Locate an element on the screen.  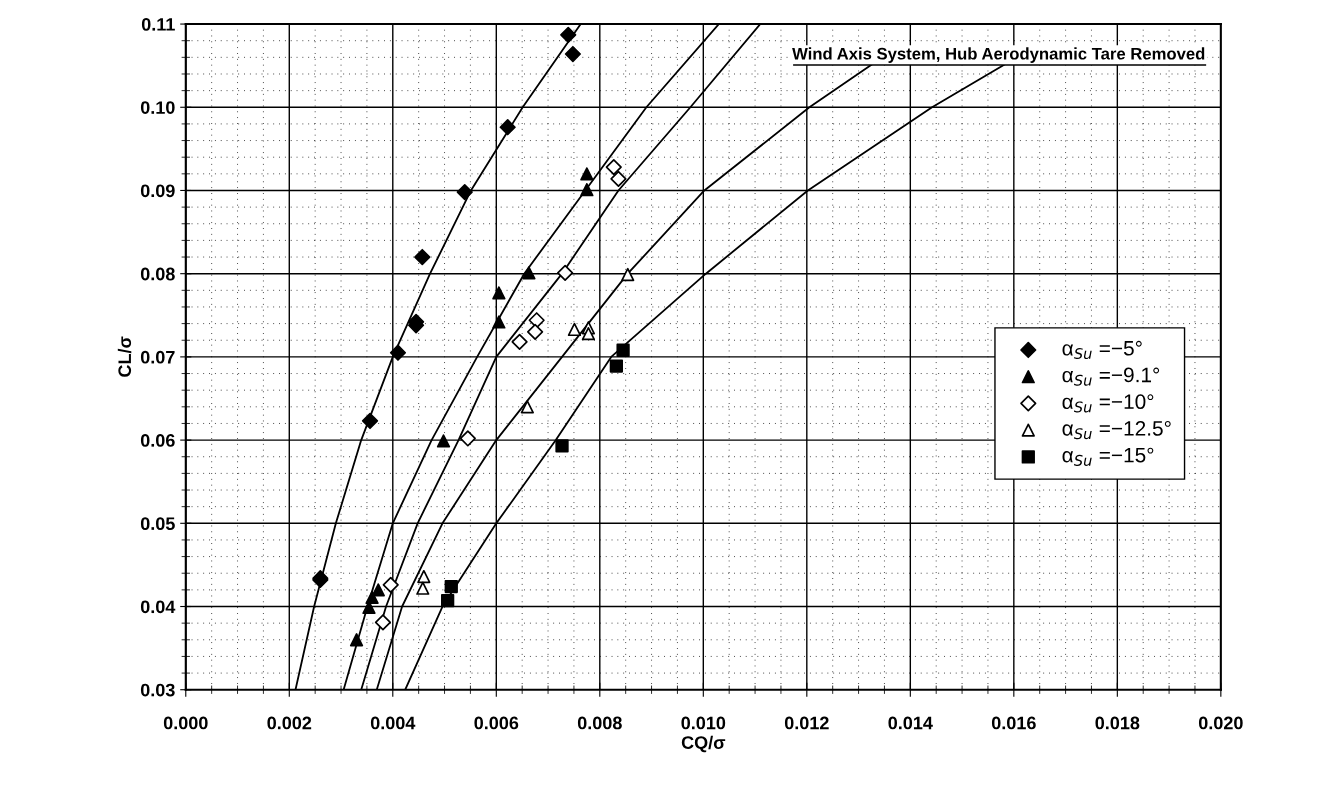
y-tick-label: 0.08 is located at coordinates (157, 274).